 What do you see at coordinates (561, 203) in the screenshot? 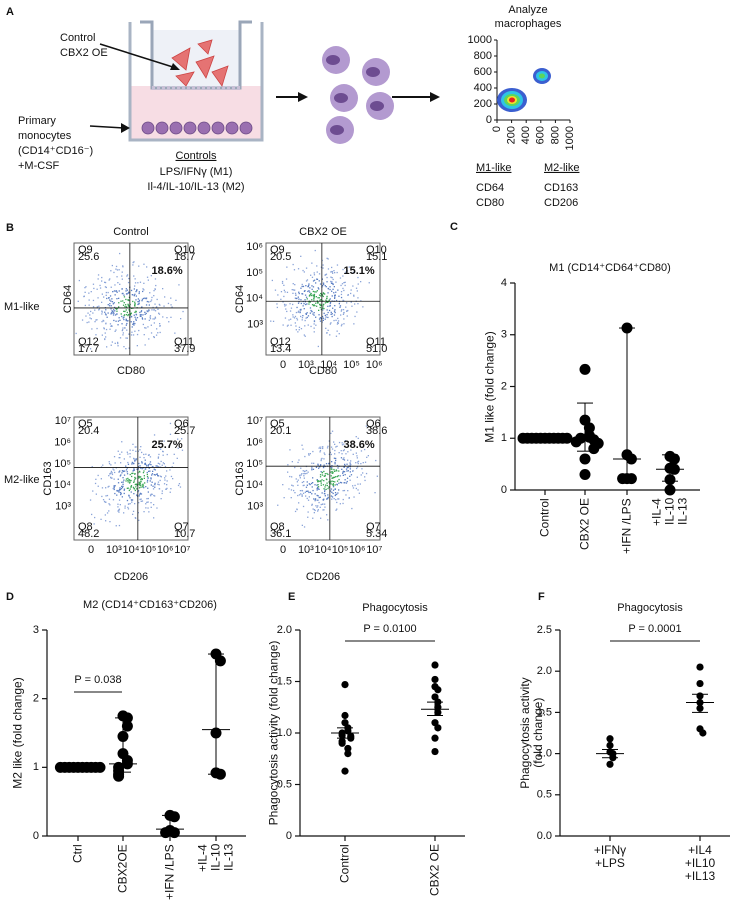
I see `marker-label: CD206` at bounding box center [561, 203].